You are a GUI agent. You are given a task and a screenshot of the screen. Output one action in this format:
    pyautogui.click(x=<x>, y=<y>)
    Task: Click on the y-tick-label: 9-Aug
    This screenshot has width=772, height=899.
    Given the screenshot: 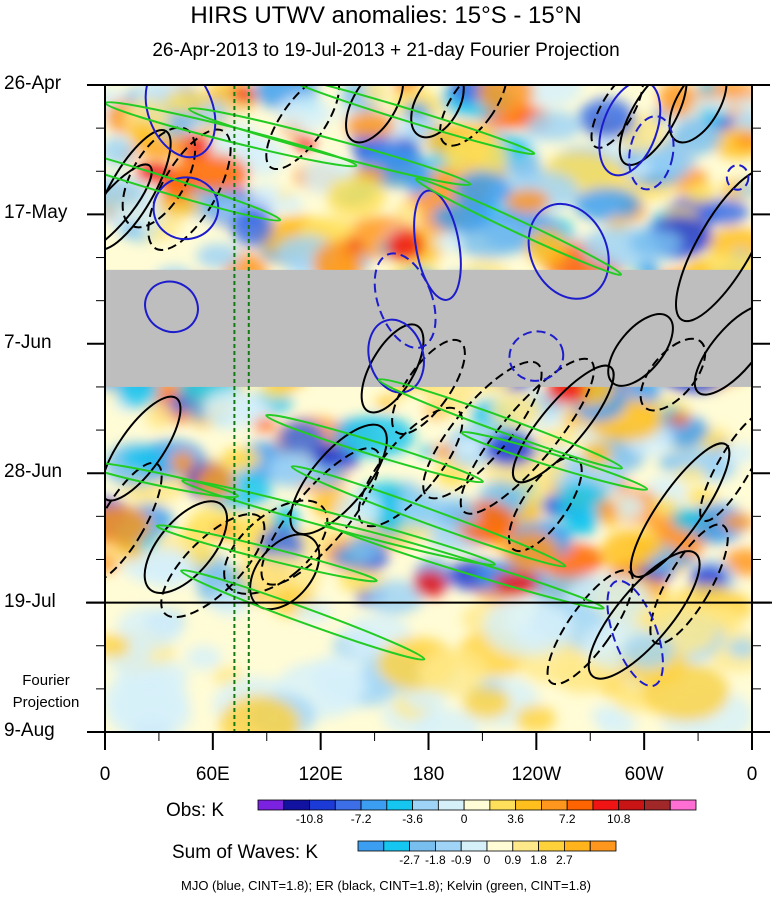 What is the action you would take?
    pyautogui.click(x=29, y=730)
    